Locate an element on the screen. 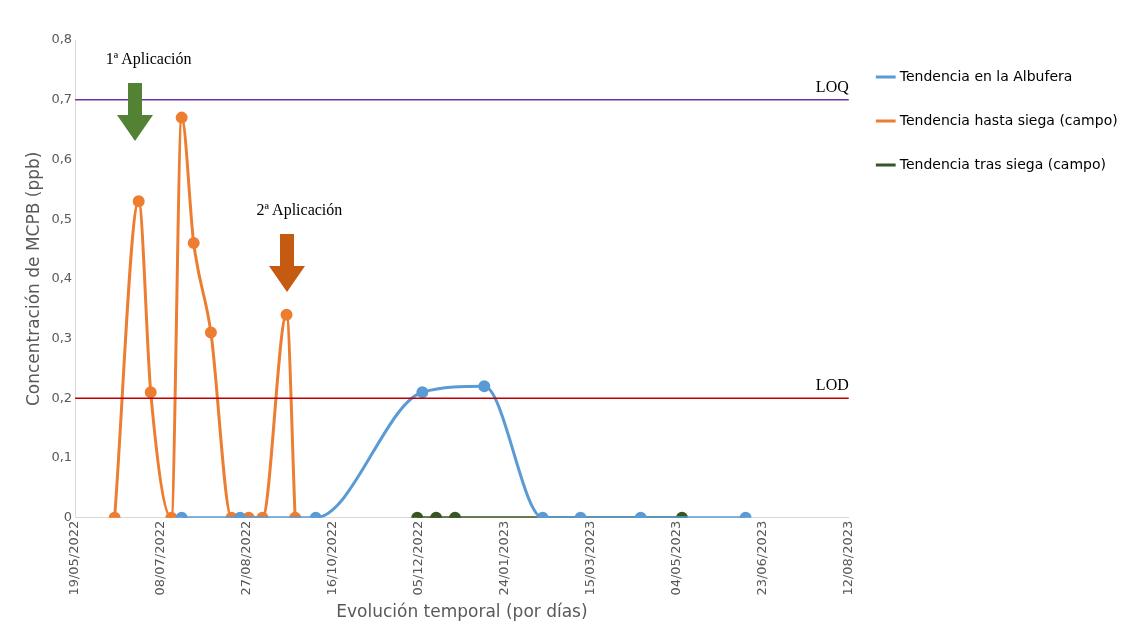 This screenshot has width=1145, height=637. legend-label: Tendencia en la Albufera is located at coordinates (985, 75).